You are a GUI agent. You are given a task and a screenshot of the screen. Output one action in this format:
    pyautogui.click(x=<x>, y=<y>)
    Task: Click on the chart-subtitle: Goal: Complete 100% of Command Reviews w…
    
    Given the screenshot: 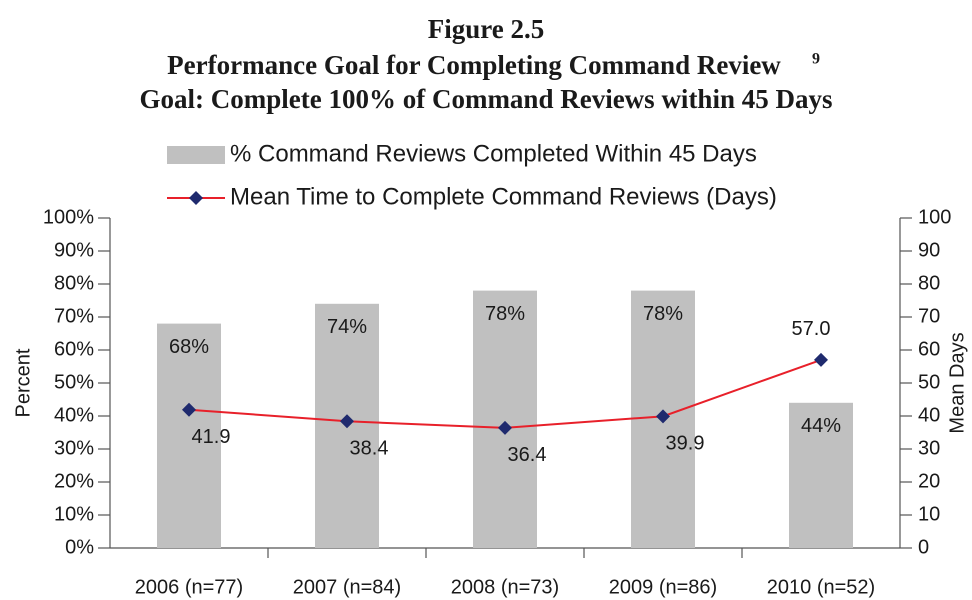 What is the action you would take?
    pyautogui.click(x=486, y=99)
    